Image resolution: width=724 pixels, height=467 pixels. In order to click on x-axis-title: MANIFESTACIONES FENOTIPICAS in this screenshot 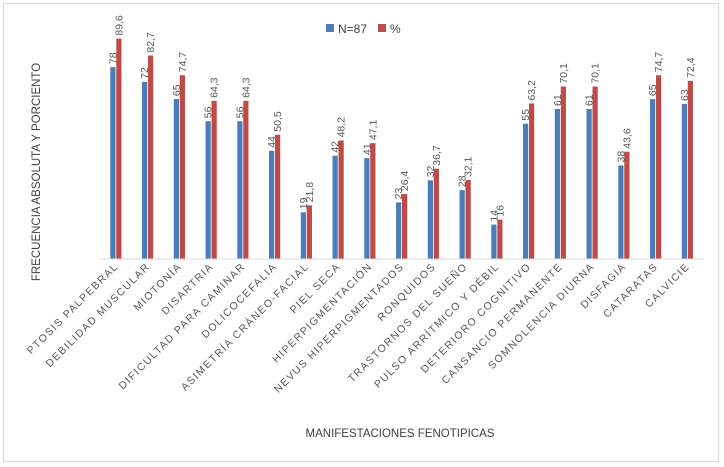, I will do `click(400, 434)`.